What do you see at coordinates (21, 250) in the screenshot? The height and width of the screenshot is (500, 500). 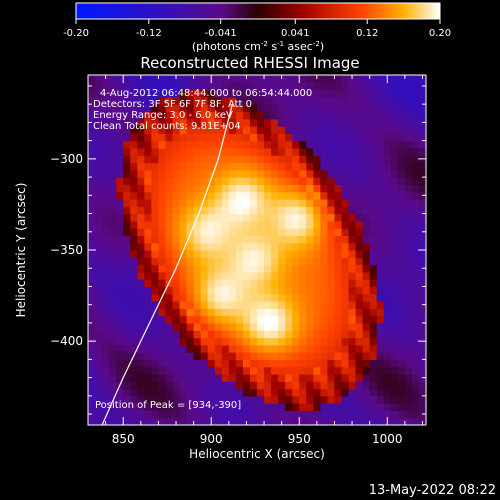 I see `y-axis-label: Heliocentric Y (arcsec)` at bounding box center [21, 250].